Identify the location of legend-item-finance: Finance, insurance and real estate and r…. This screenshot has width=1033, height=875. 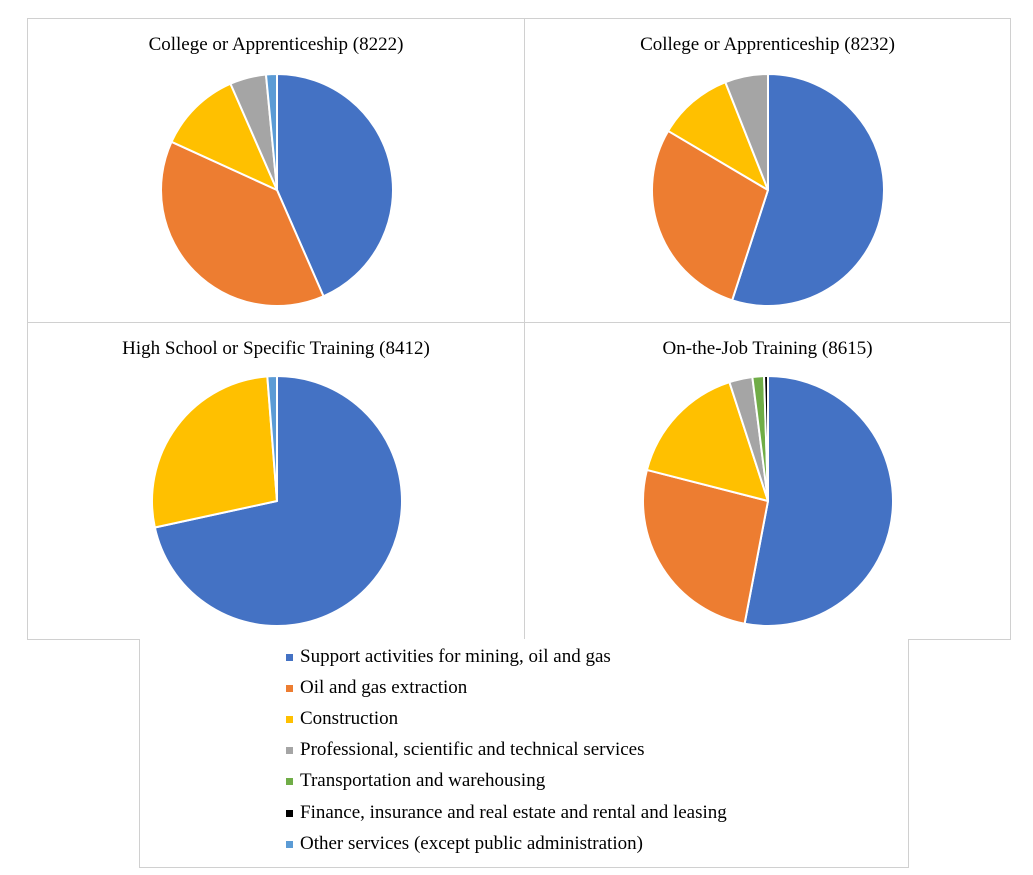
(506, 813).